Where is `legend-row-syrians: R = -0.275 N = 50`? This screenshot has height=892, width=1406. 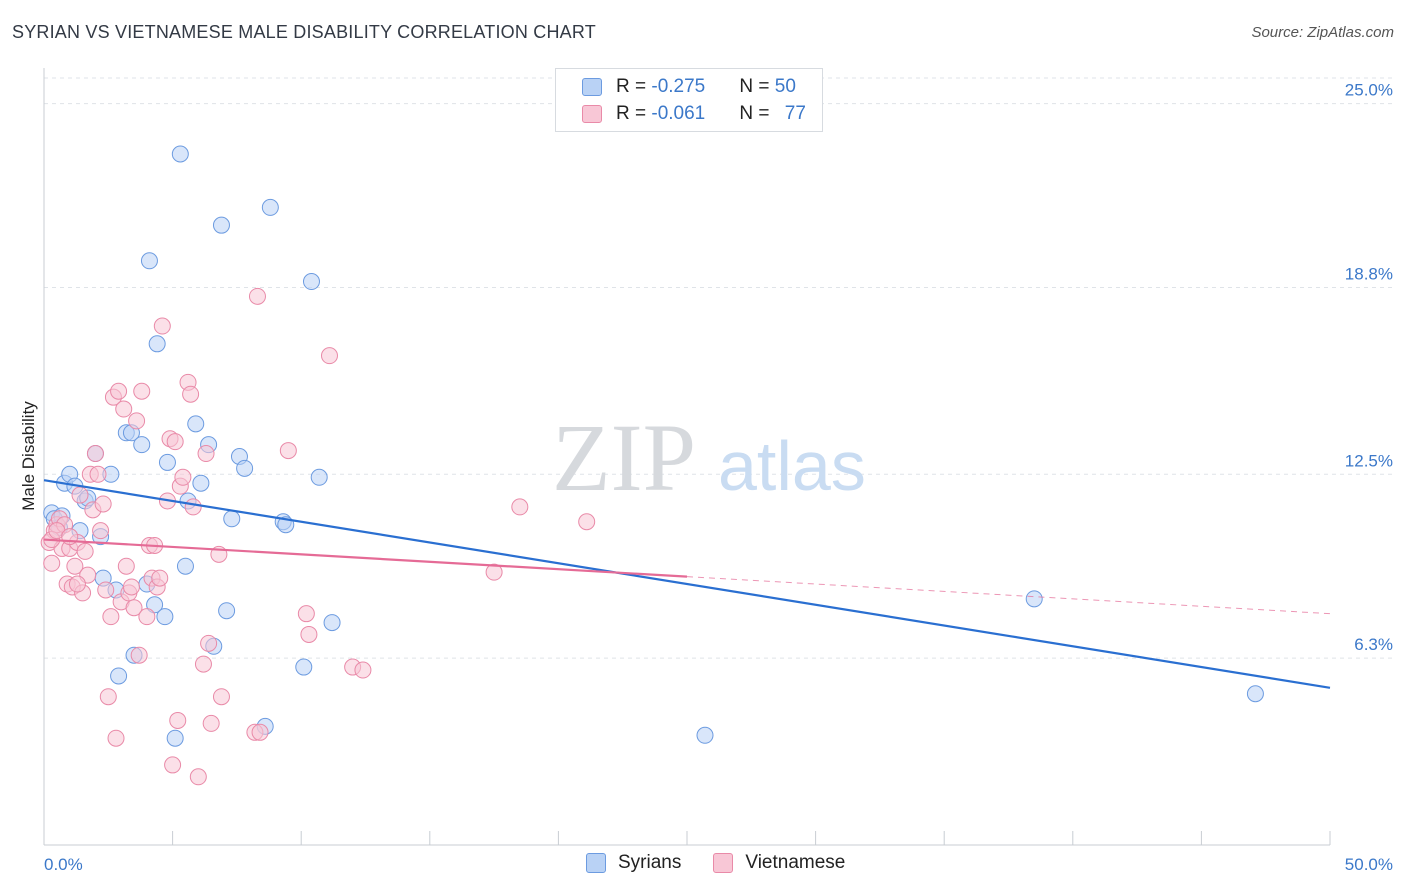
legend-row-syrians: R = -0.275 N = 50 is located at coordinates (676, 87).